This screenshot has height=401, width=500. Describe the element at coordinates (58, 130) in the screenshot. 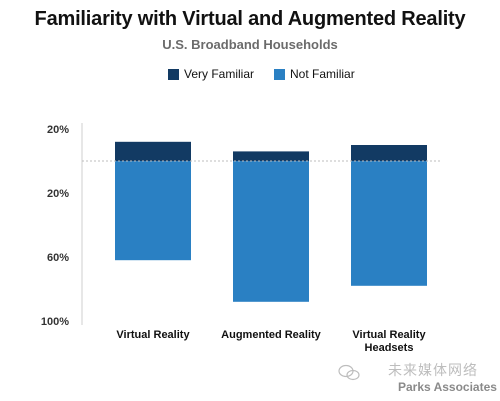

I see `y-tick-label-0: 20%` at that location.